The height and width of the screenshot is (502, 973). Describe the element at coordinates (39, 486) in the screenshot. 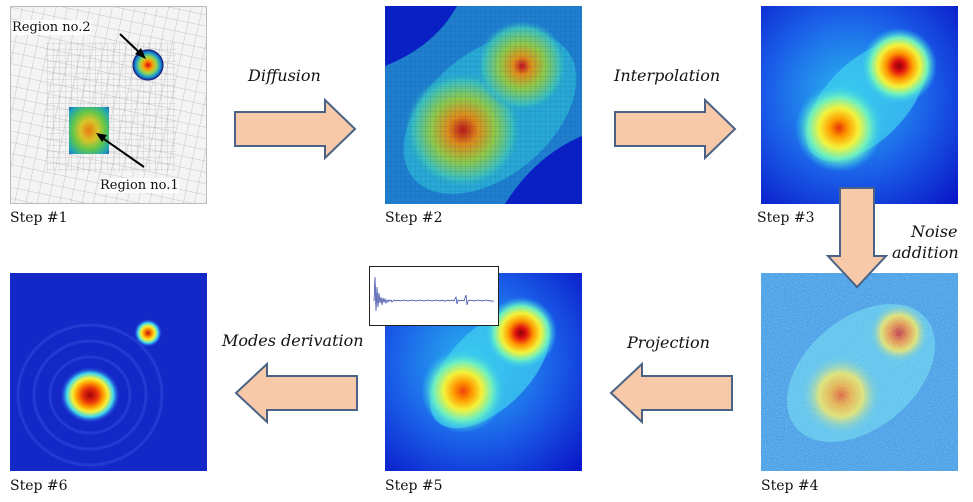

I see `step6-label: Step #6` at that location.